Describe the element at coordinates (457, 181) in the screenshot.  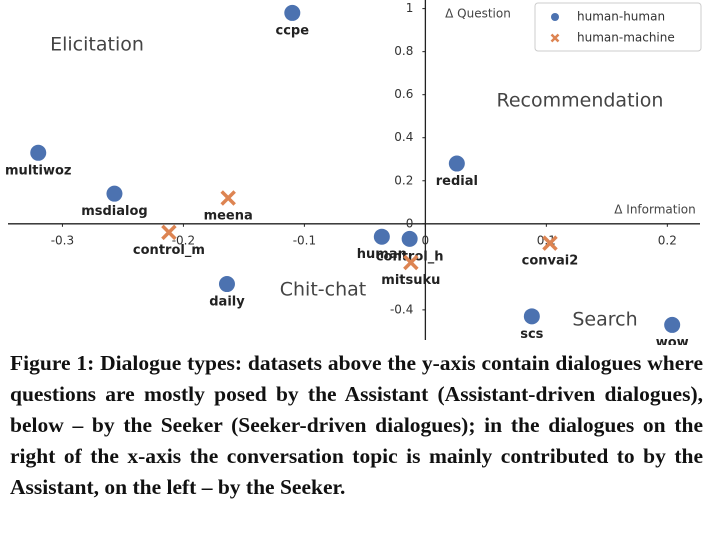
I see `point-label: redial` at that location.